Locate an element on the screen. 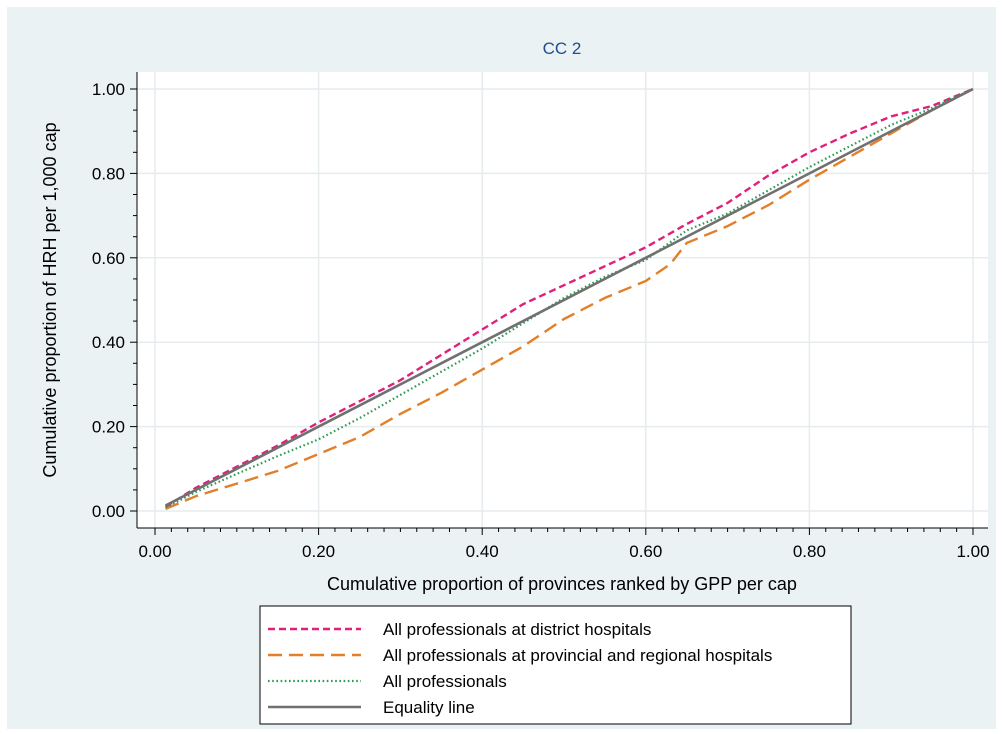  x-tick-label: 1.00 is located at coordinates (972, 551).